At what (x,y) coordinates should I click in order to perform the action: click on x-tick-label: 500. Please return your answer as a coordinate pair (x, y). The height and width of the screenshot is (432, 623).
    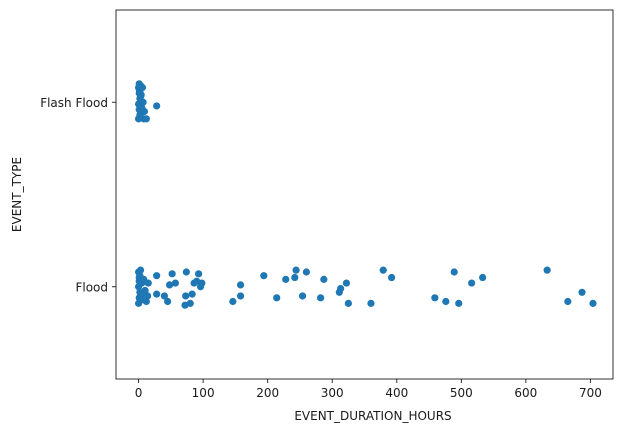
    Looking at the image, I should click on (461, 393).